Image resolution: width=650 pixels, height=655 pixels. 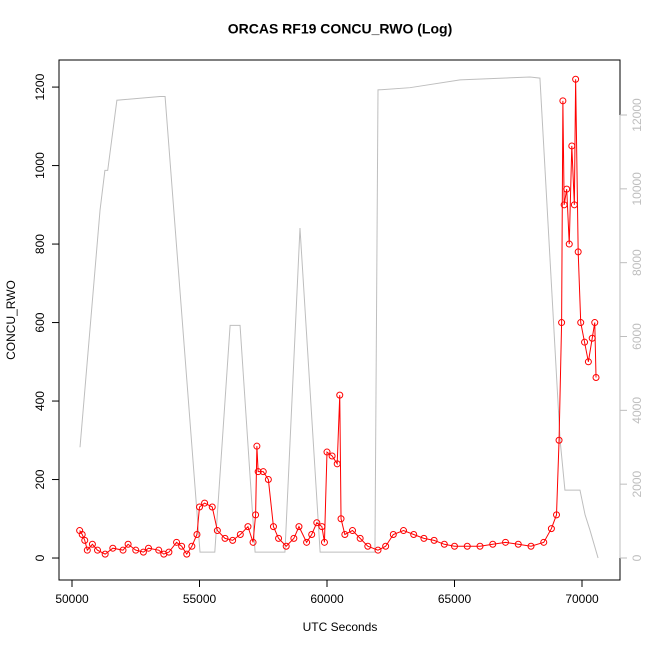 I want to click on y-tick-label: 200, so click(x=40, y=479).